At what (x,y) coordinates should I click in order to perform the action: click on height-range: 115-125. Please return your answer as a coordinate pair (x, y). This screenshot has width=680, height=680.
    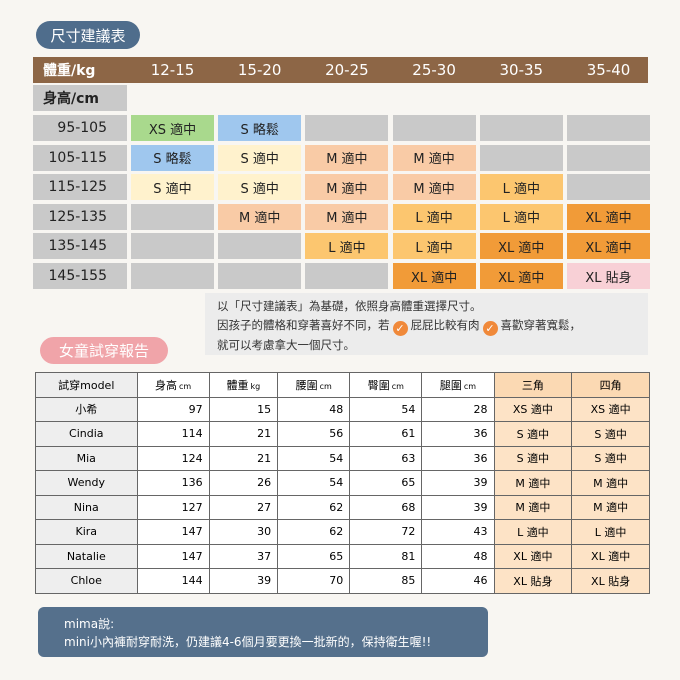
    Looking at the image, I should click on (80, 187).